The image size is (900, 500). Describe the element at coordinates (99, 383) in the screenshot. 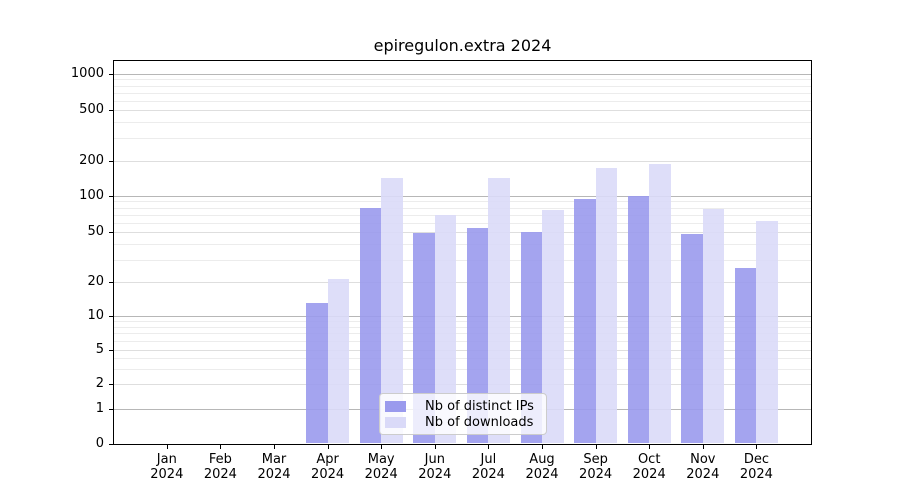

I see `y-tick-label-2: 2` at that location.